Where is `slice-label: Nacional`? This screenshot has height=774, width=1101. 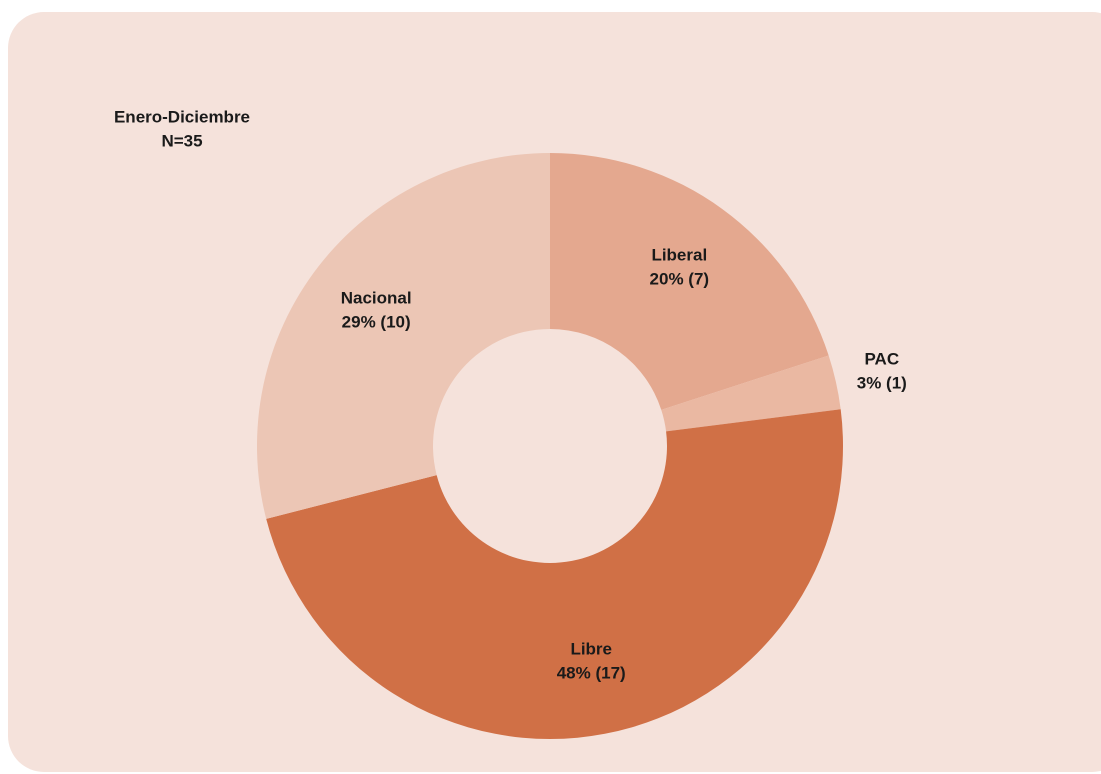
slice-label: Nacional is located at coordinates (376, 298).